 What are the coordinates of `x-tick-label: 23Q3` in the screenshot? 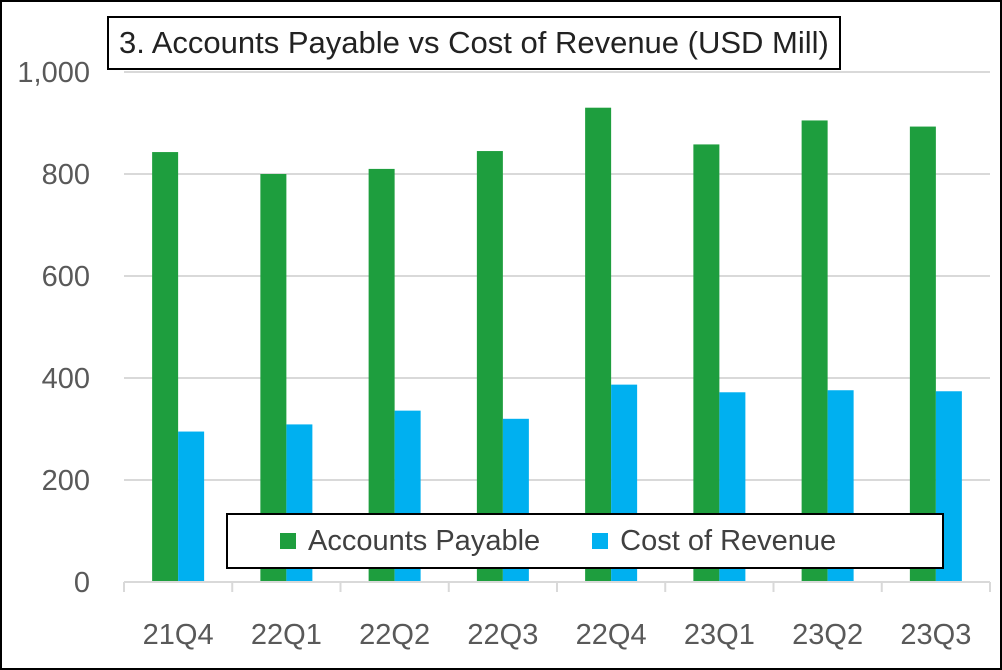 It's located at (935, 635).